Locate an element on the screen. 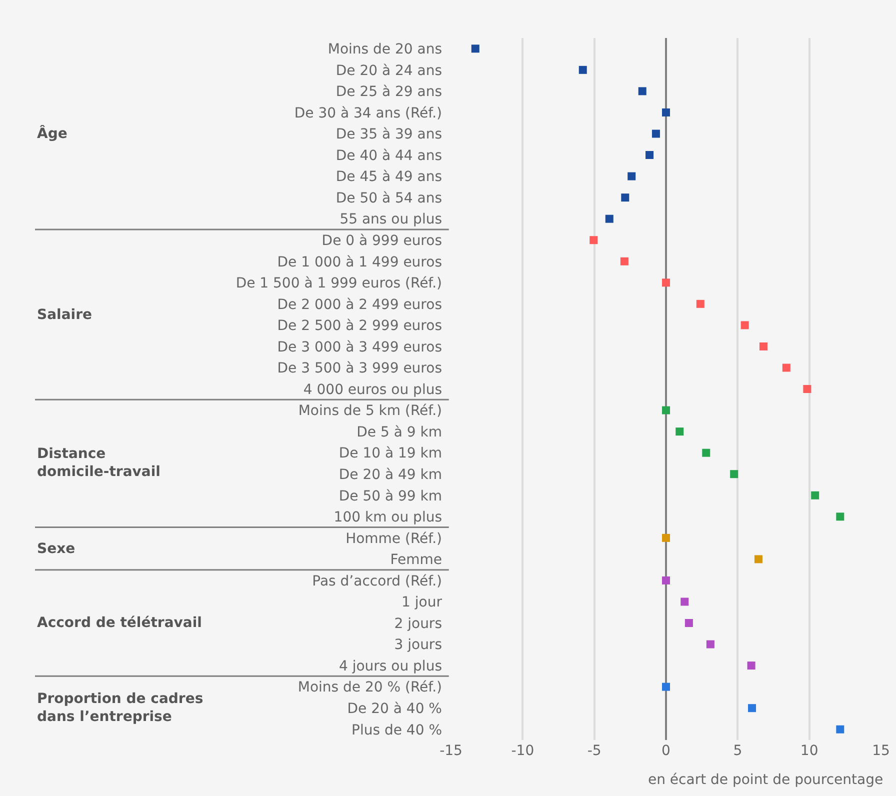  y-tick-label: De 25 à 29 ans is located at coordinates (389, 92).